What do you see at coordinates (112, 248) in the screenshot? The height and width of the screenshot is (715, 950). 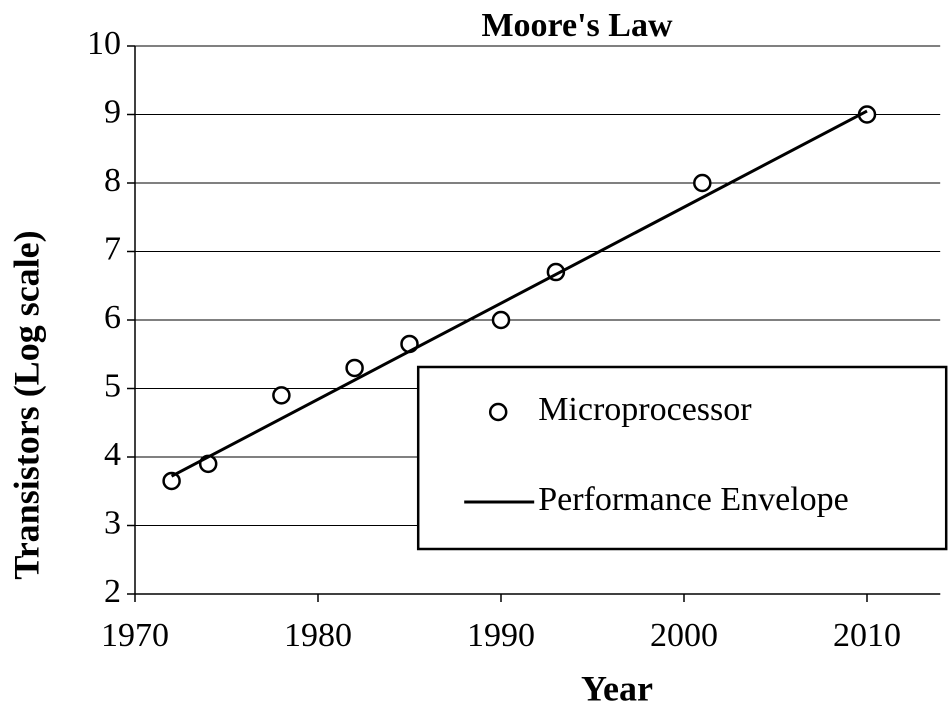 I see `y-tick-label: 7` at bounding box center [112, 248].